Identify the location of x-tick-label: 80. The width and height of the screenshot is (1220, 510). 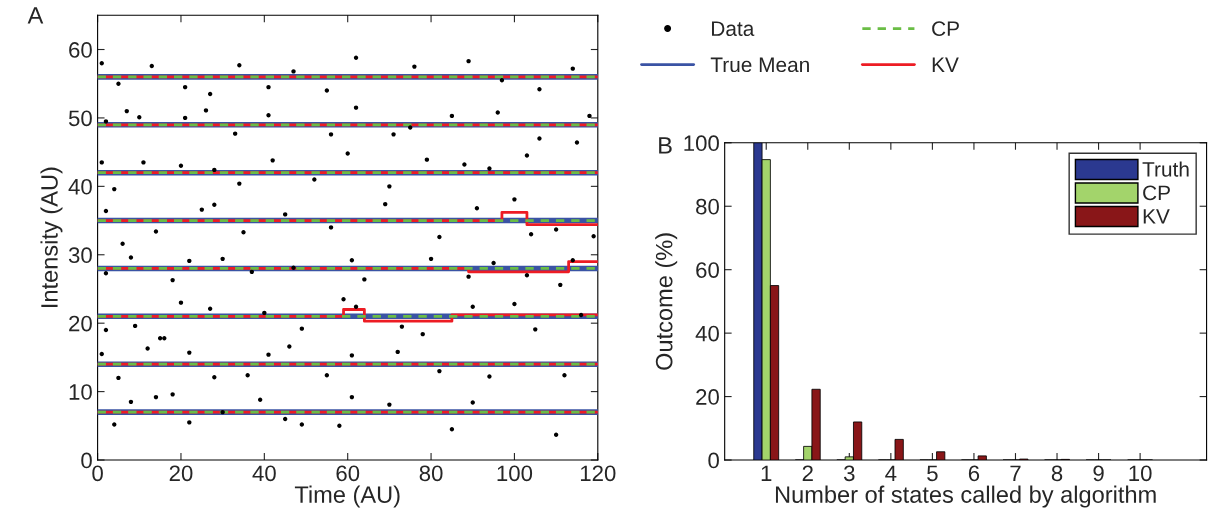
(431, 473).